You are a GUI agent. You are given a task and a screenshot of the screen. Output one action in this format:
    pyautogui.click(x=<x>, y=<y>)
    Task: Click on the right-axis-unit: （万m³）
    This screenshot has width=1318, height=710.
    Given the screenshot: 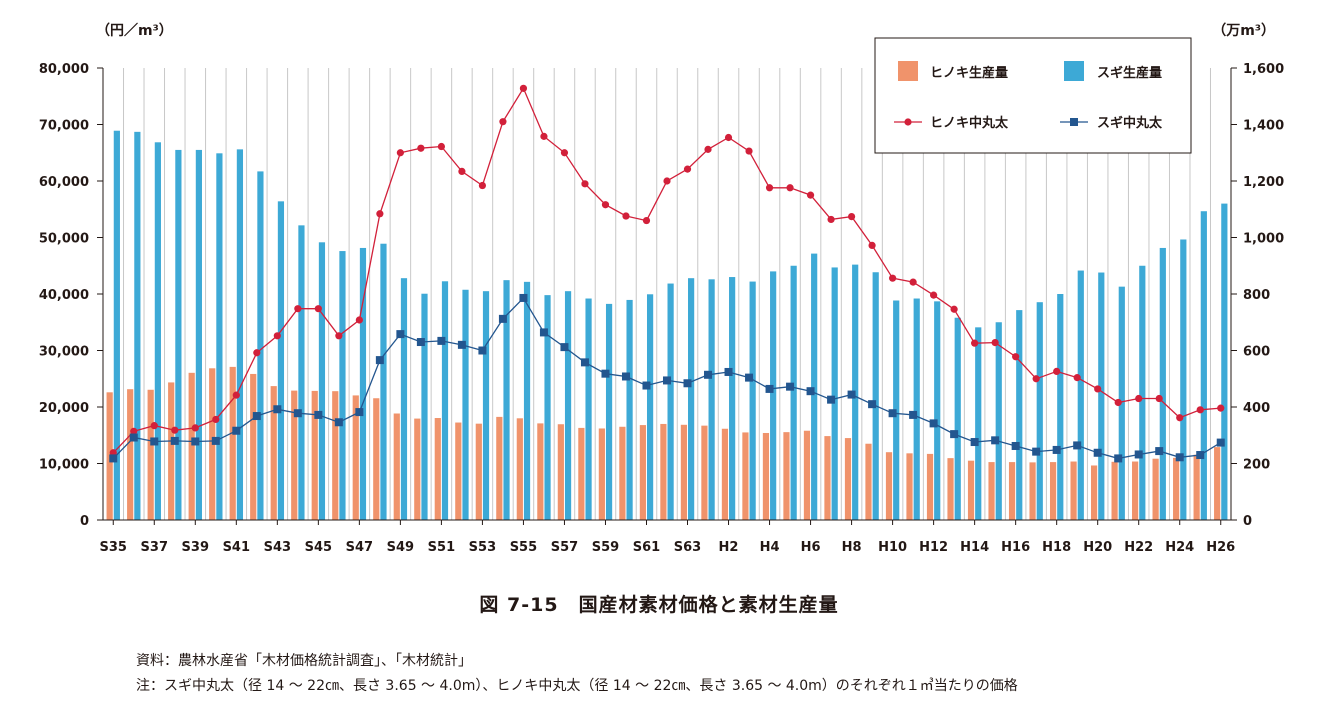 What is the action you would take?
    pyautogui.click(x=1243, y=31)
    